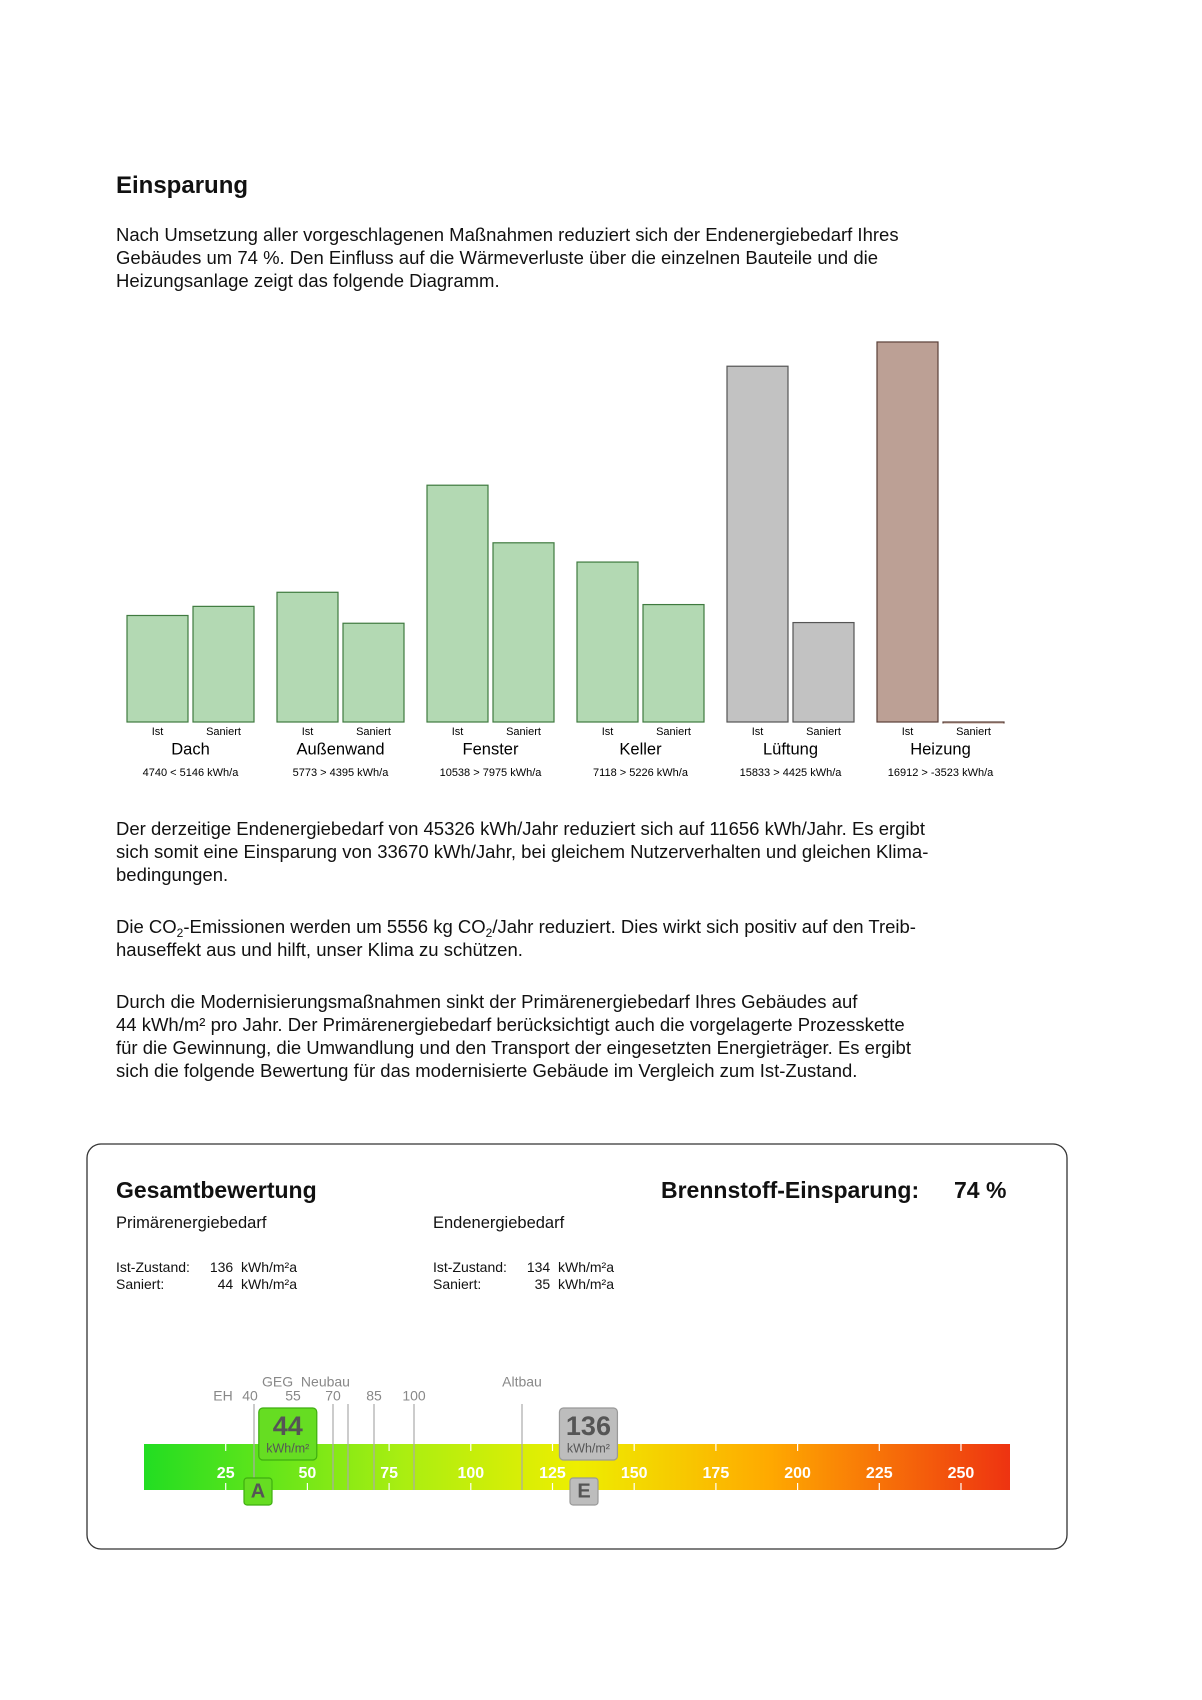  What do you see at coordinates (172, 874) in the screenshot?
I see `text-line: bedingungen.` at bounding box center [172, 874].